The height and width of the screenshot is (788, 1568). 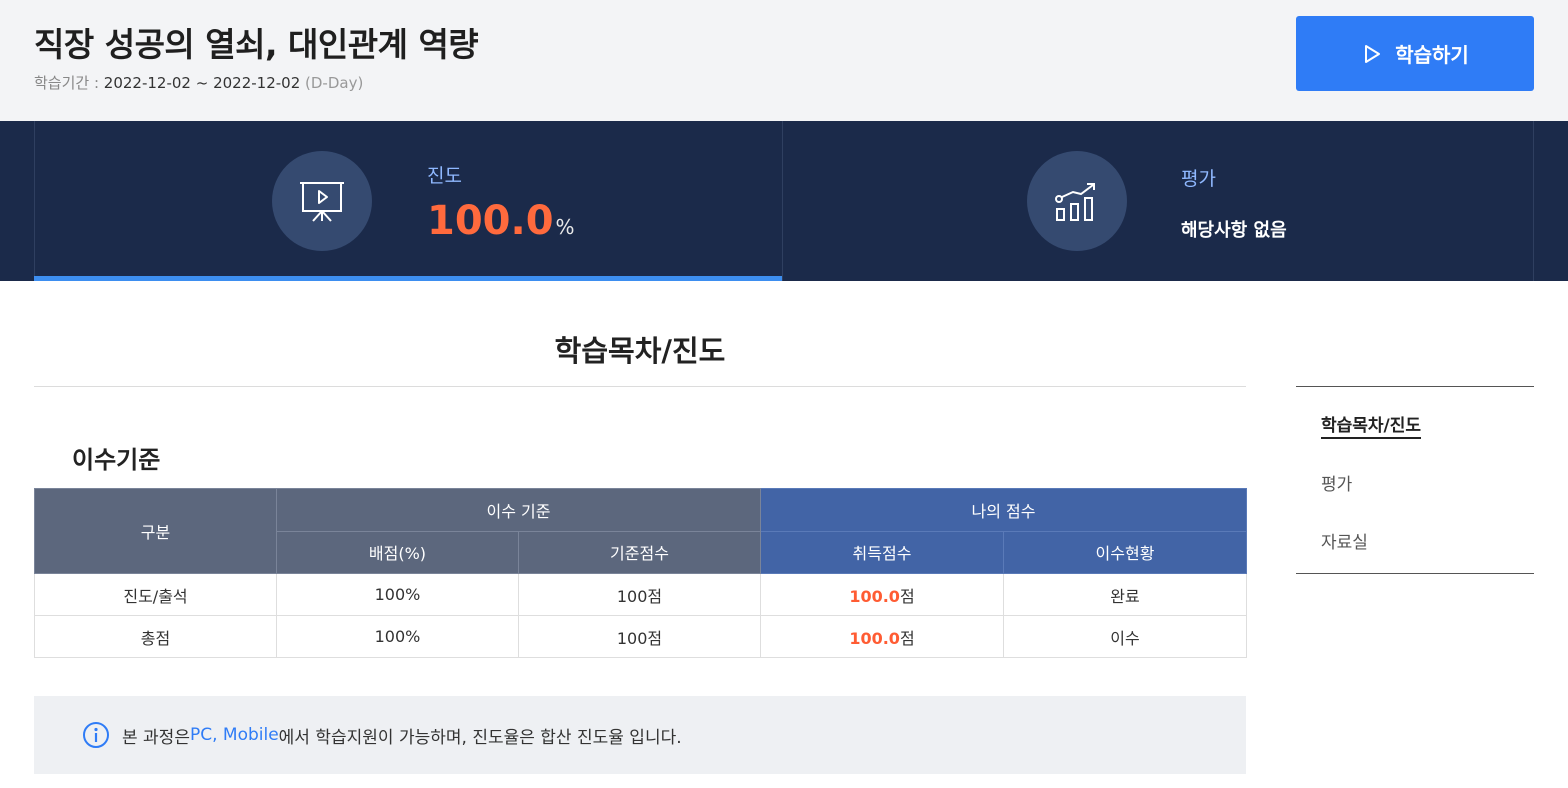 I want to click on progress-circle, so click(x=322, y=201).